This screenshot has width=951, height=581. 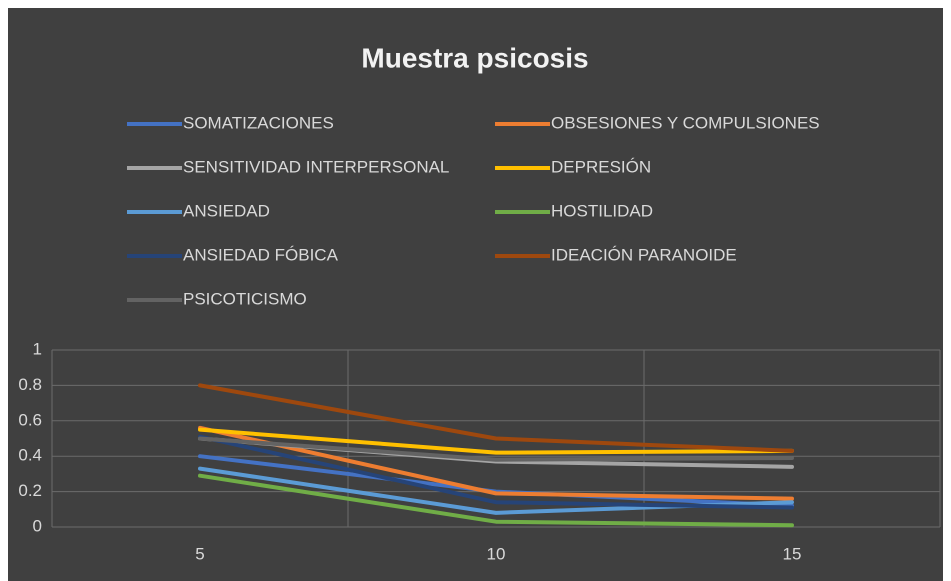 I want to click on legend-label: ANSIEDAD, so click(x=226, y=210).